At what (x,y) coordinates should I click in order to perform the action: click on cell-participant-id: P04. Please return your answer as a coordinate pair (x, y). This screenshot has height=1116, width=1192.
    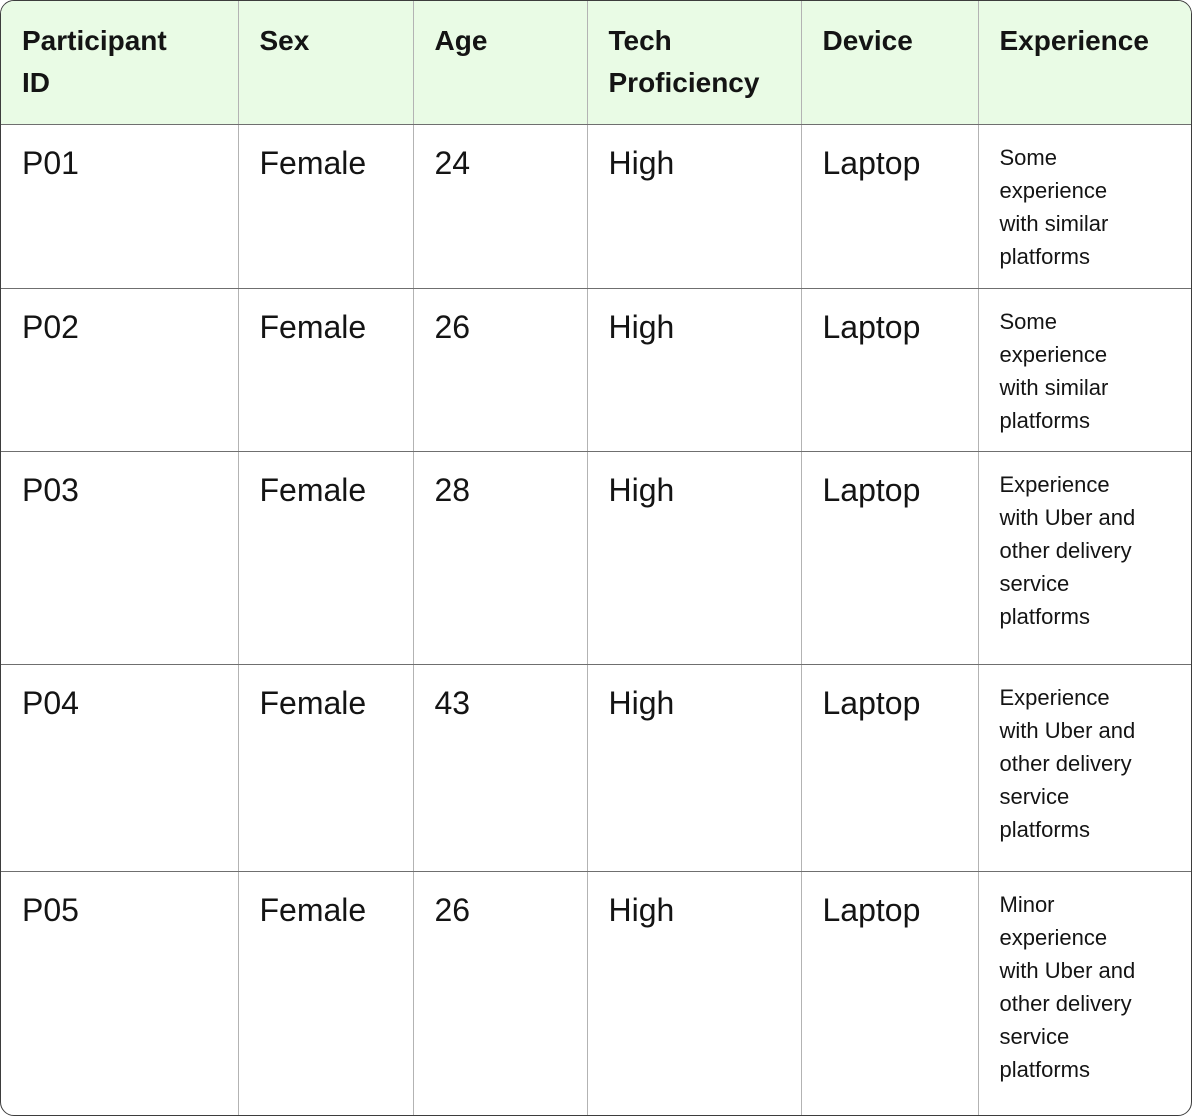
    Looking at the image, I should click on (120, 768).